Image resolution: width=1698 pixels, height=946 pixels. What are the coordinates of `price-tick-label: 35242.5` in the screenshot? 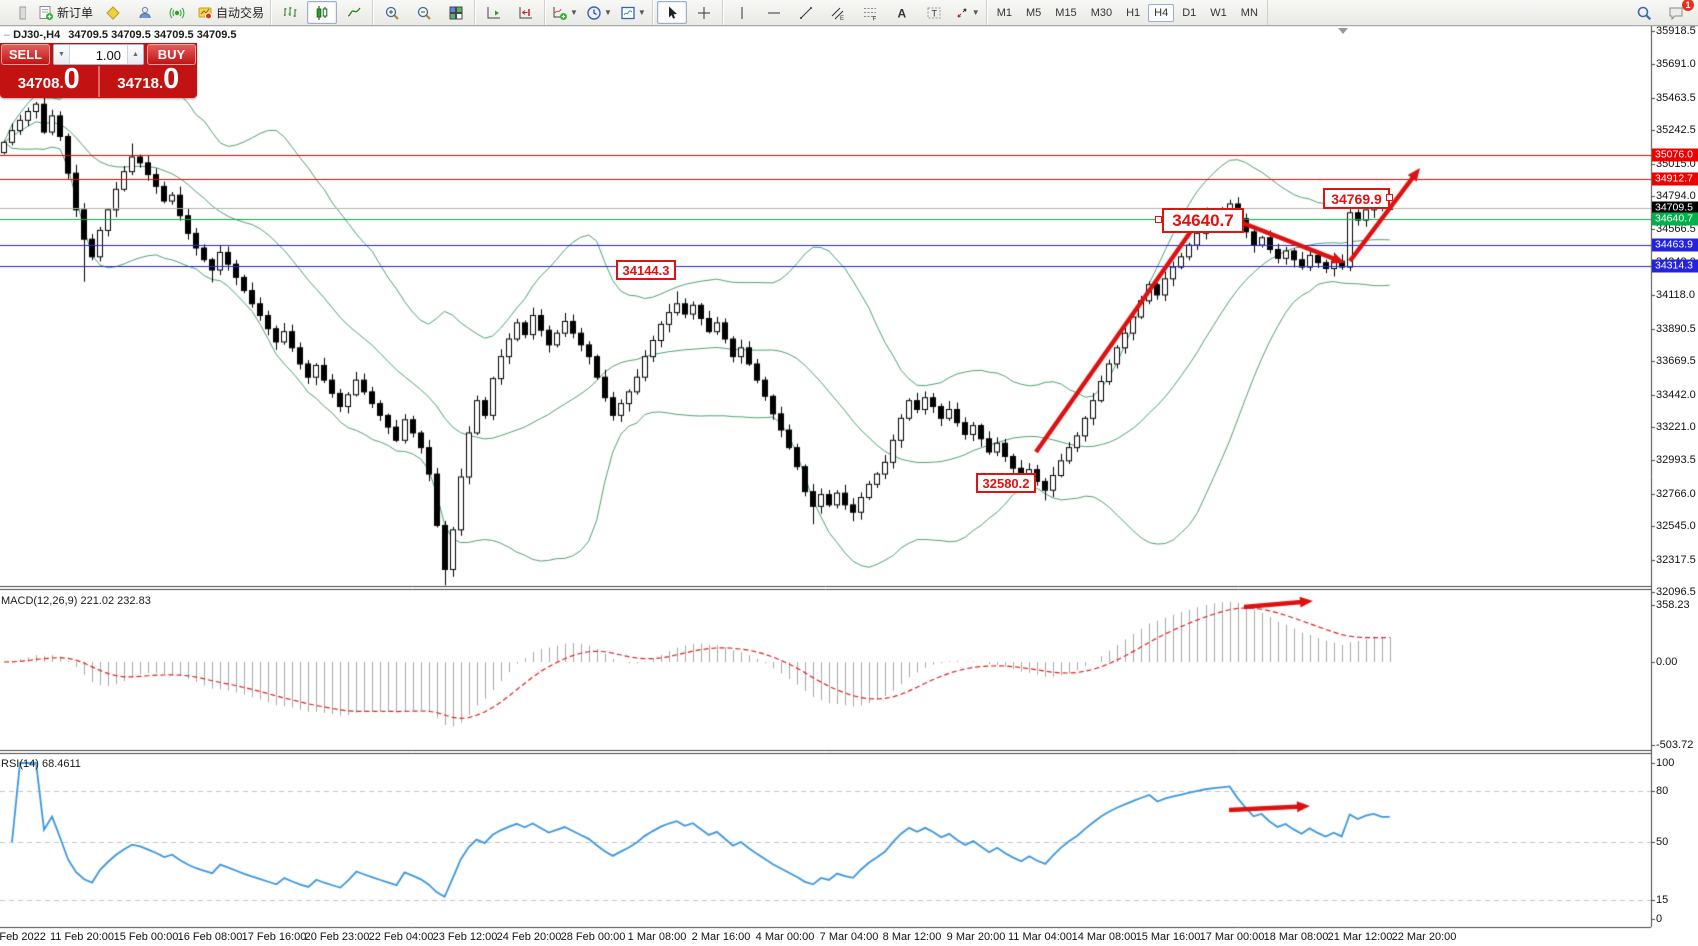 It's located at (1676, 130).